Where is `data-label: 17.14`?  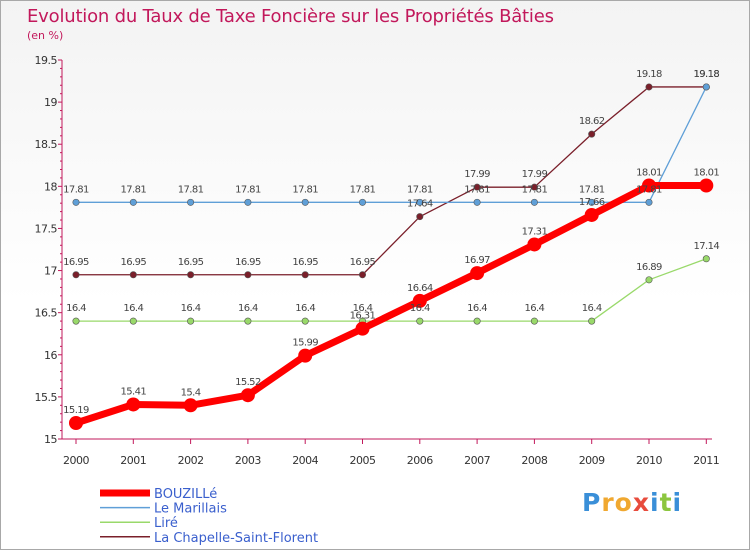 data-label: 17.14 is located at coordinates (706, 246).